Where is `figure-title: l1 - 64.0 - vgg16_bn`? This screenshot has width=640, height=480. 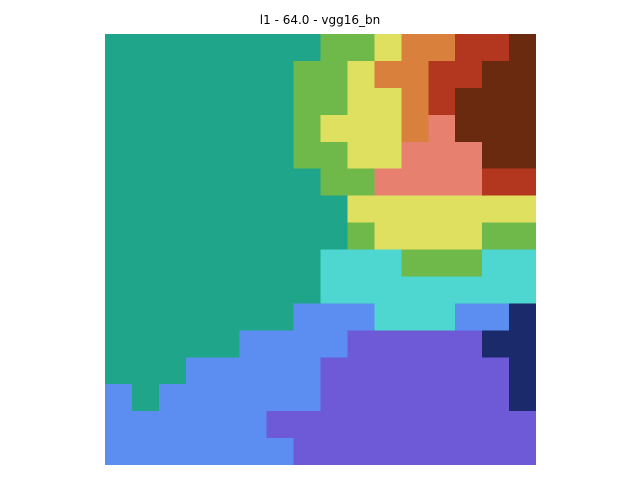
figure-title: l1 - 64.0 - vgg16_bn is located at coordinates (320, 20).